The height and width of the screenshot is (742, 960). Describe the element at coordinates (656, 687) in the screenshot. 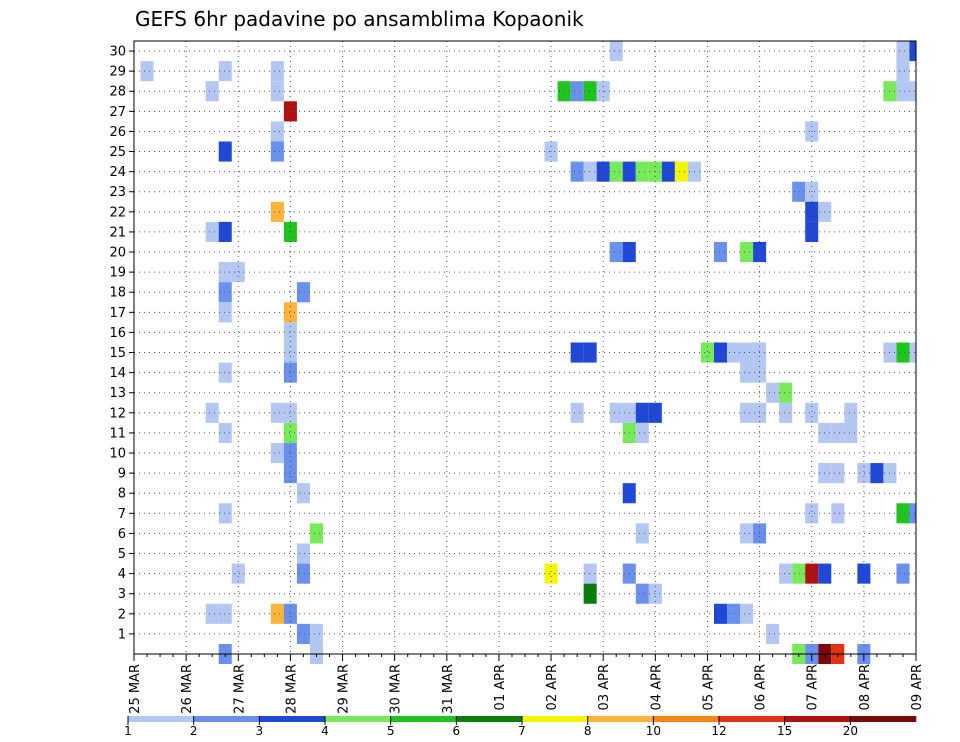

I see `x-tick-label: 04 APR` at that location.